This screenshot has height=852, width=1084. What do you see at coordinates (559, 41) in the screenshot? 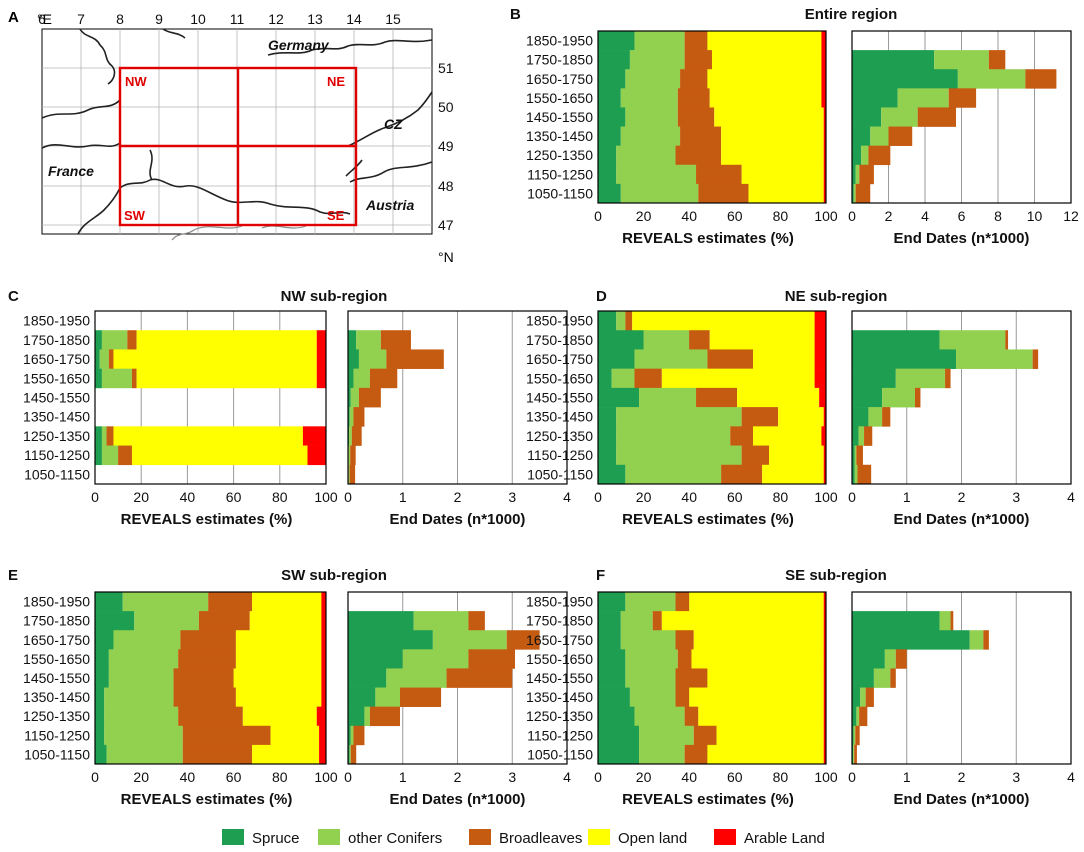
I see `category-label: 1850-1950` at bounding box center [559, 41].